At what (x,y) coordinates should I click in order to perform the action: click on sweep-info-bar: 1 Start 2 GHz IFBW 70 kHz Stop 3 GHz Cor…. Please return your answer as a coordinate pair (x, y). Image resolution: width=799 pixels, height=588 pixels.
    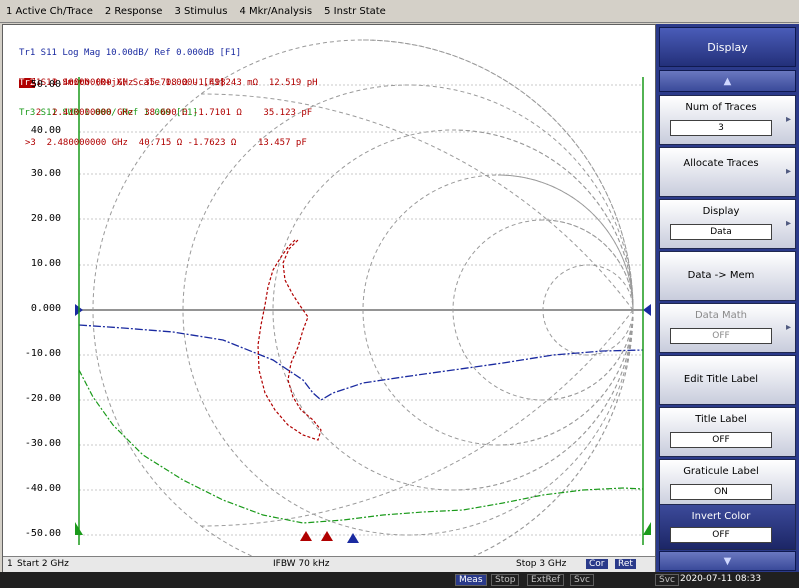
    Looking at the image, I should click on (329, 564).